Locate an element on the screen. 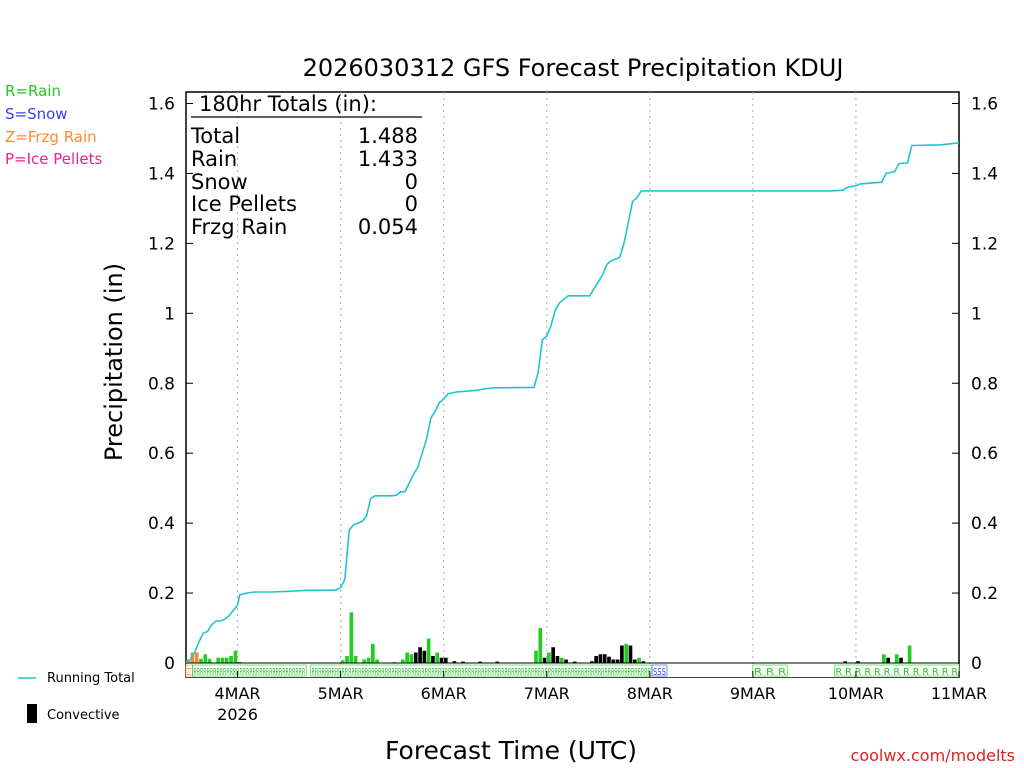 Image resolution: width=1024 pixels, height=768 pixels. ptype-segment-text: R R R is located at coordinates (770, 672).